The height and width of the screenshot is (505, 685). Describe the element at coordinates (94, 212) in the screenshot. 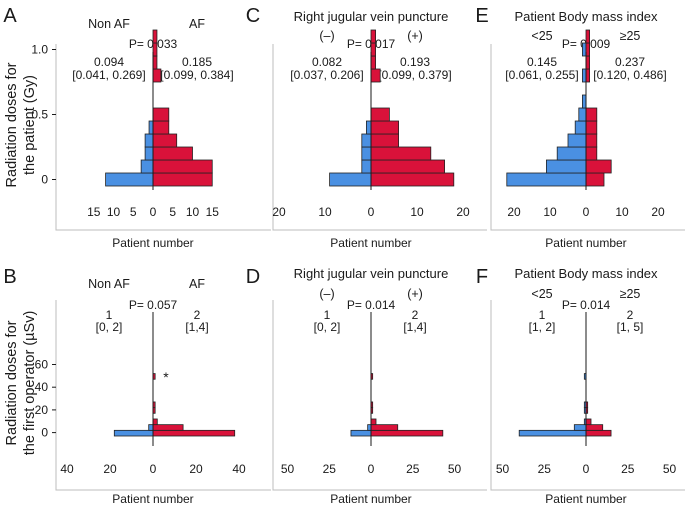

I see `x-tick-label: 15` at that location.